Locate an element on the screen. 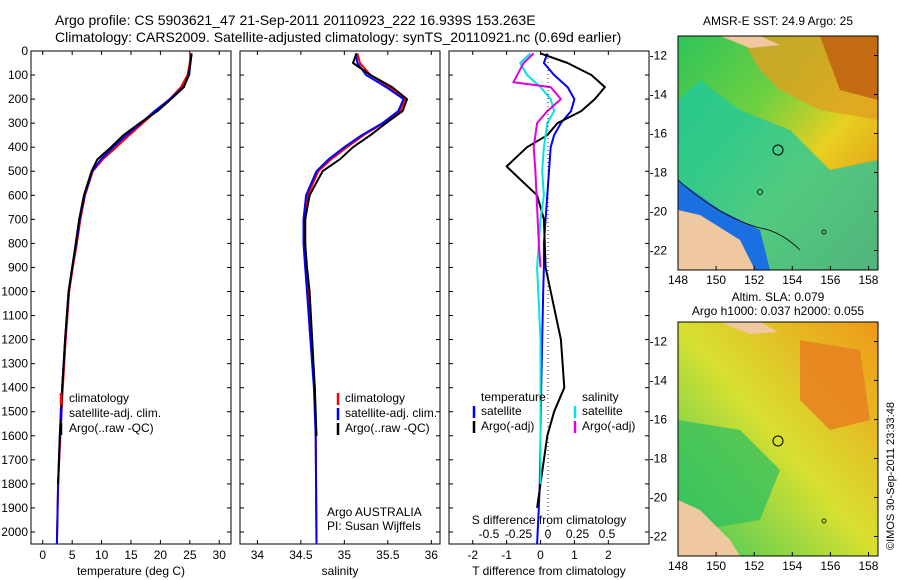  ytick-label: 700 is located at coordinates (18, 219).